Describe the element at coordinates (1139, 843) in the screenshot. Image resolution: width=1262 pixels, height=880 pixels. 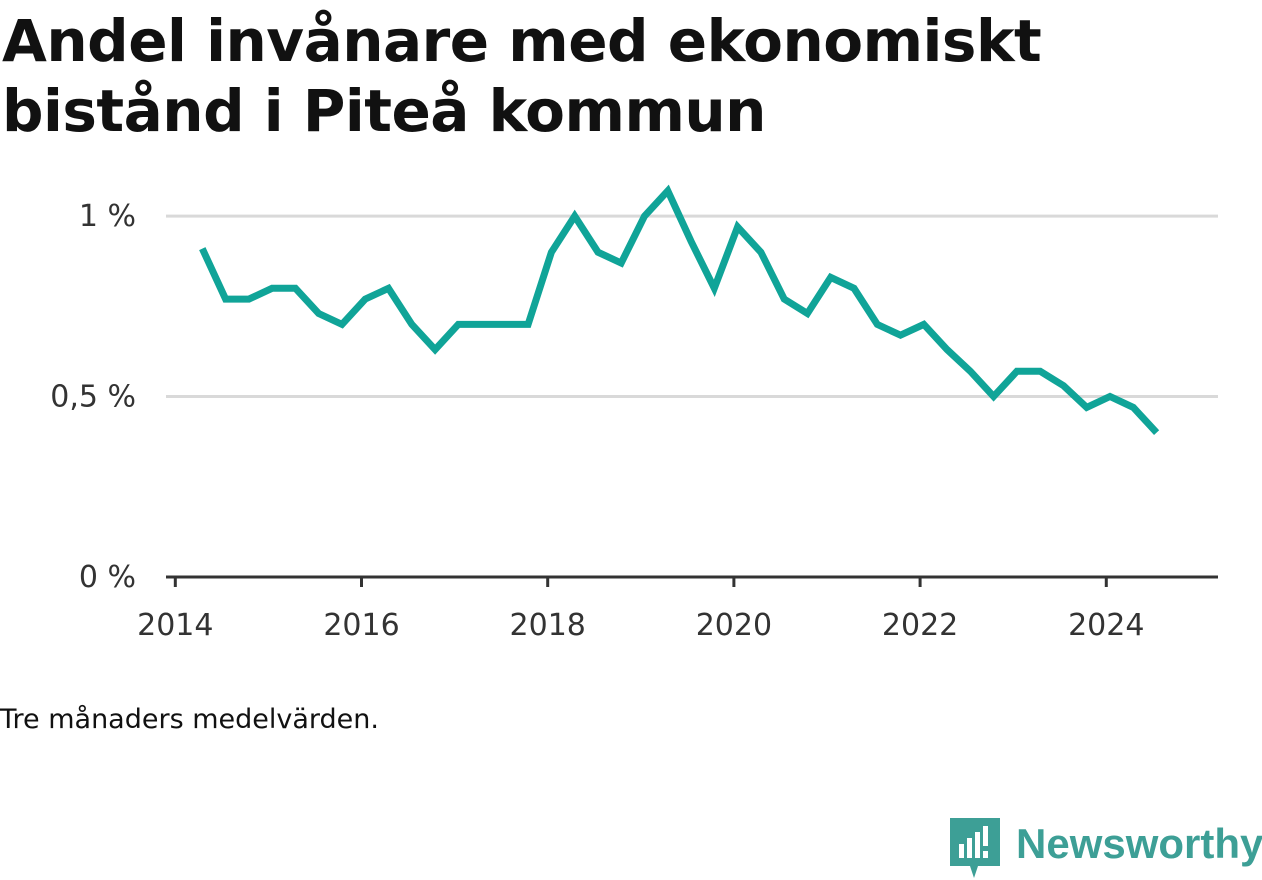
I see `brand-name: Newsworthy` at that location.